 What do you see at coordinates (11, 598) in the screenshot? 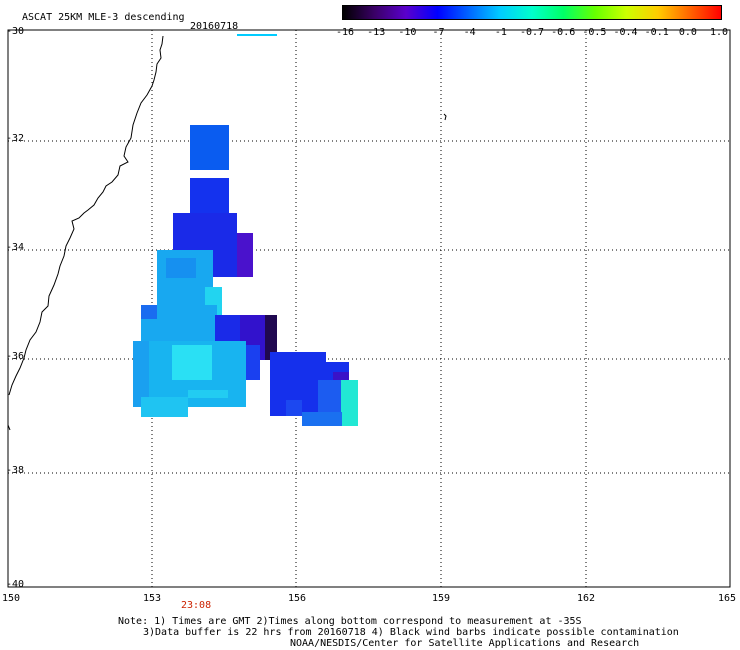
I see `lon-label: 150` at bounding box center [11, 598].